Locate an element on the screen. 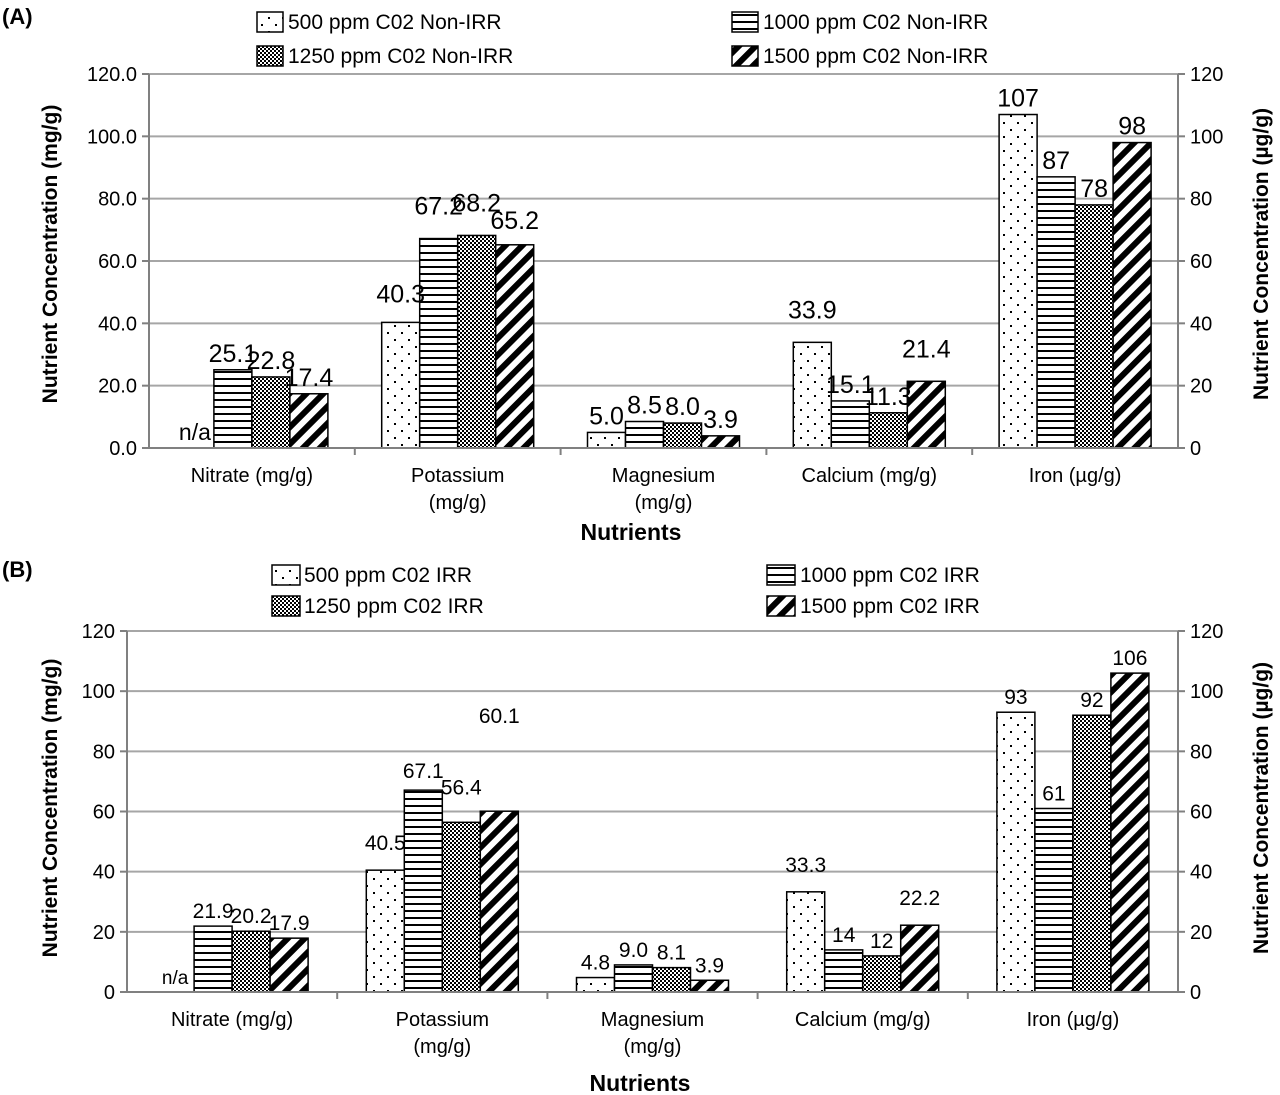 Image resolution: width=1280 pixels, height=1095 pixels. data-label: 106 is located at coordinates (1129, 658).